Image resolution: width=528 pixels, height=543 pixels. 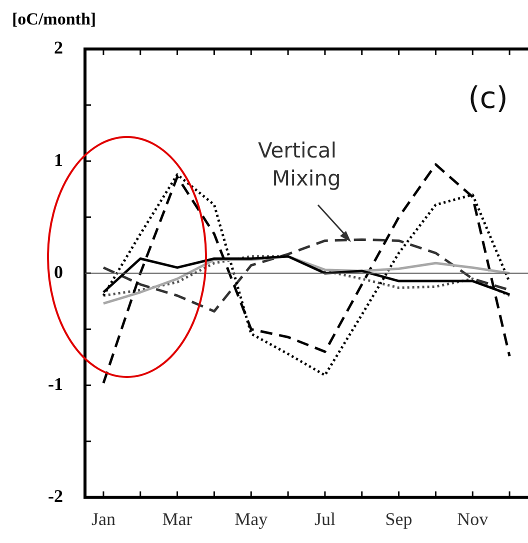 I want to click on x-tick-label: May, so click(x=251, y=518).